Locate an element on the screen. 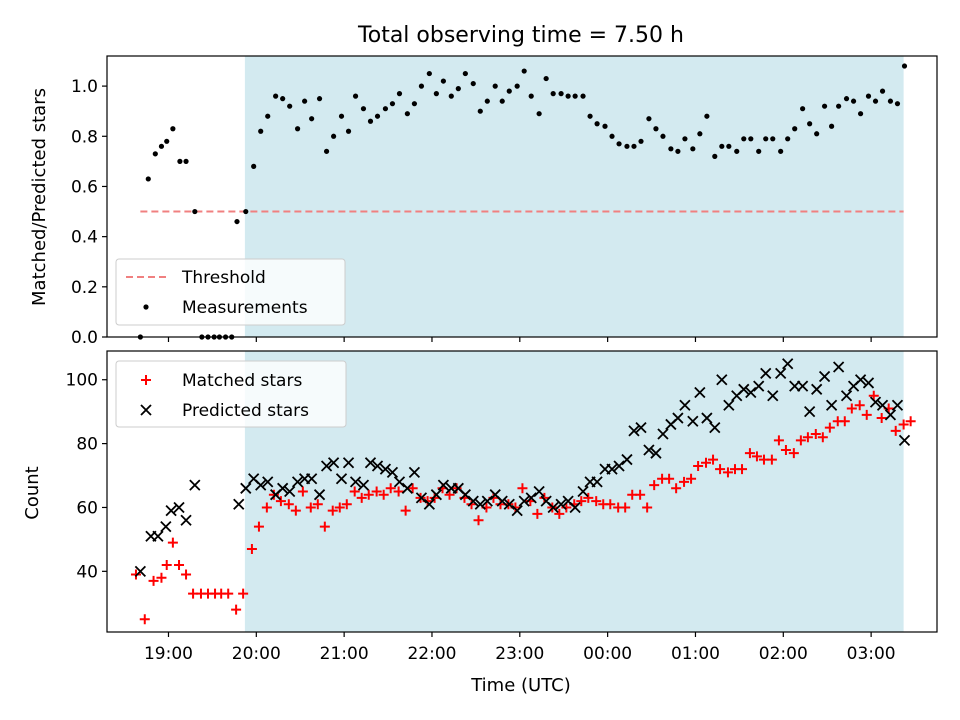 This screenshot has height=720, width=960. legend-measurement-label: Measurements is located at coordinates (245, 308).